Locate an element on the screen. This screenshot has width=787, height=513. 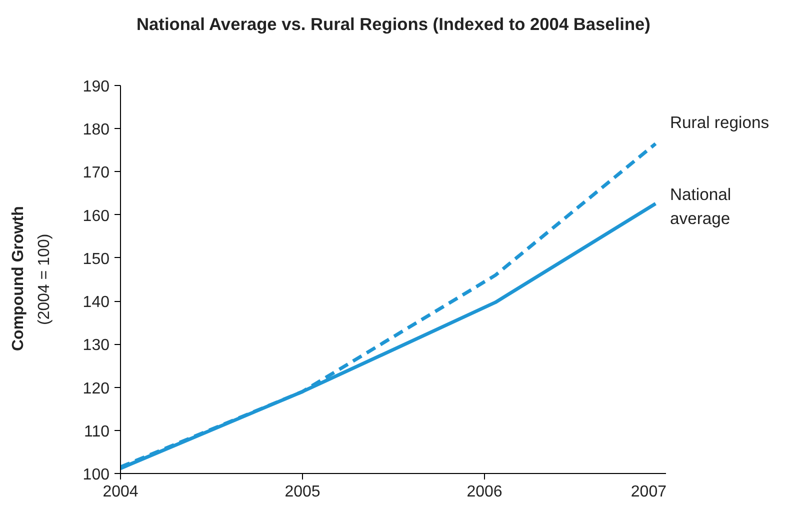
y-tick-label: 110 is located at coordinates (97, 431).